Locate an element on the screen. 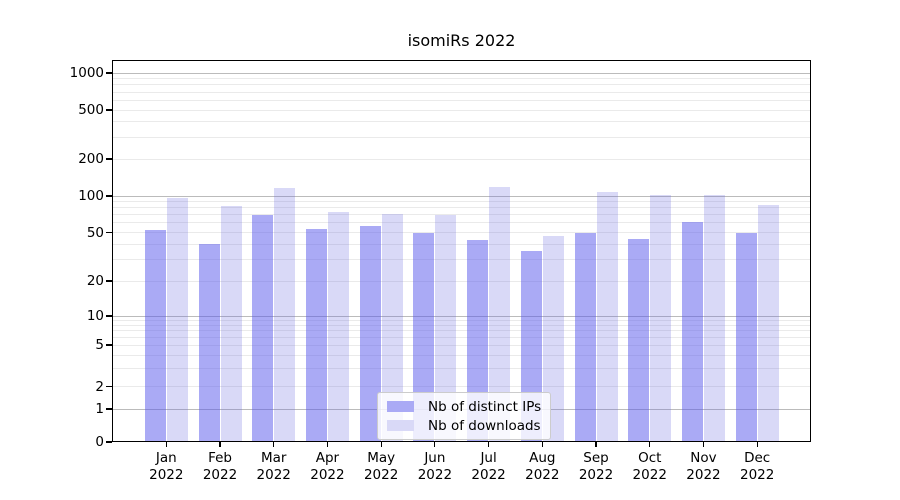 The image size is (900, 500). y-tick-label: 2 is located at coordinates (99, 386).